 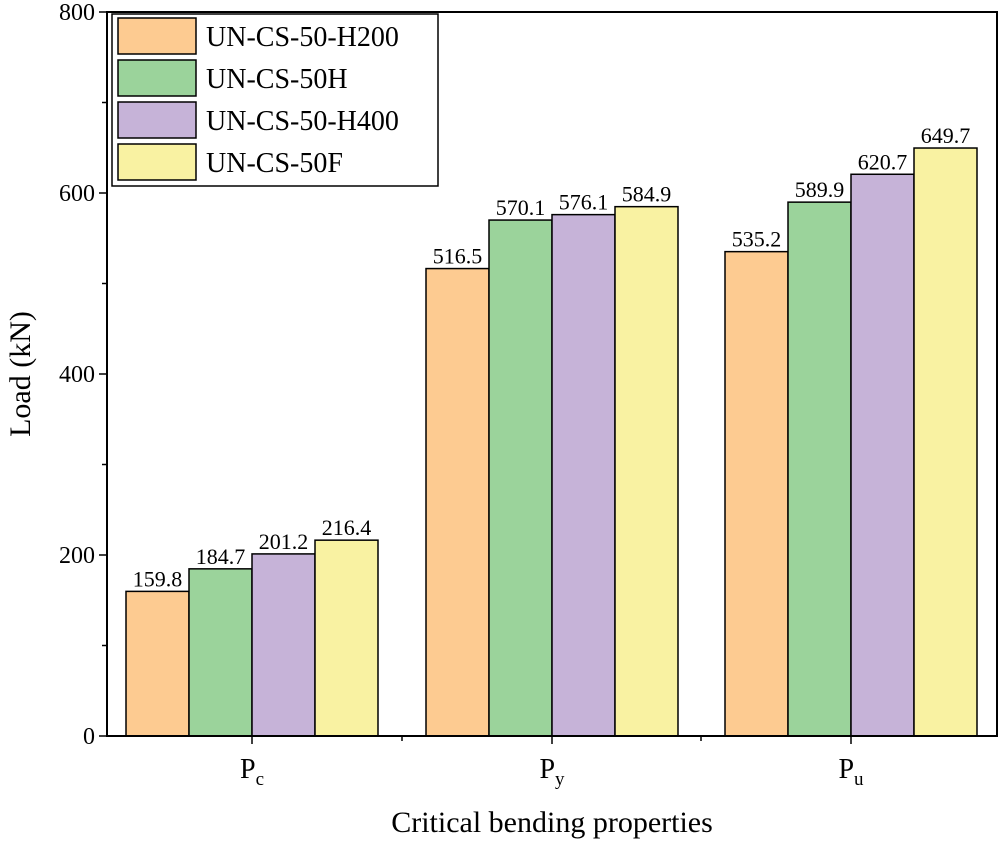 I want to click on value-label: 216.4, so click(x=347, y=527).